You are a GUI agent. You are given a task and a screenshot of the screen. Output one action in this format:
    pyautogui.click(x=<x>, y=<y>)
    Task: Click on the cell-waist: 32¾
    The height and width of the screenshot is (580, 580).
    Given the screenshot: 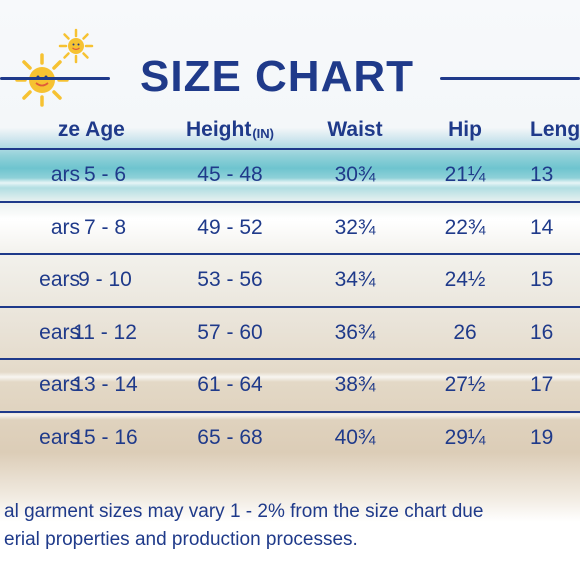 What is the action you would take?
    pyautogui.click(x=355, y=227)
    